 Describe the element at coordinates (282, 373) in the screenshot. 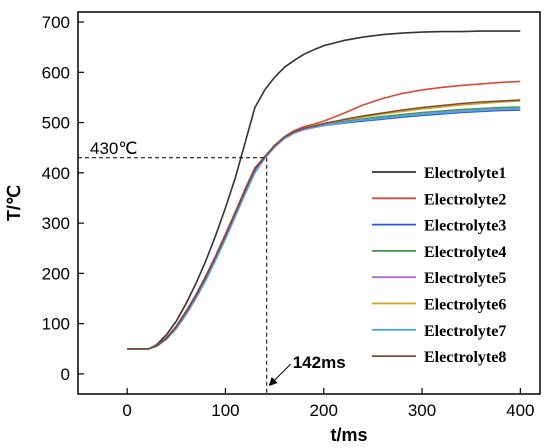

I see `142ms-arrow-shaft` at that location.